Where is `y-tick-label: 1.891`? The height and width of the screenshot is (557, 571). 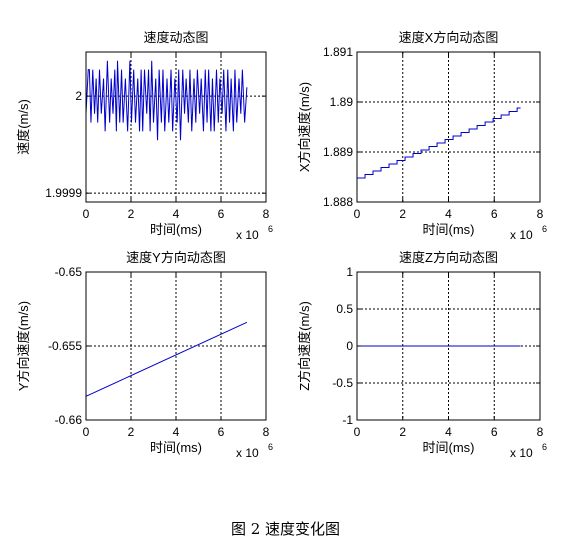
y-tick-label: 1.891 is located at coordinates (338, 52).